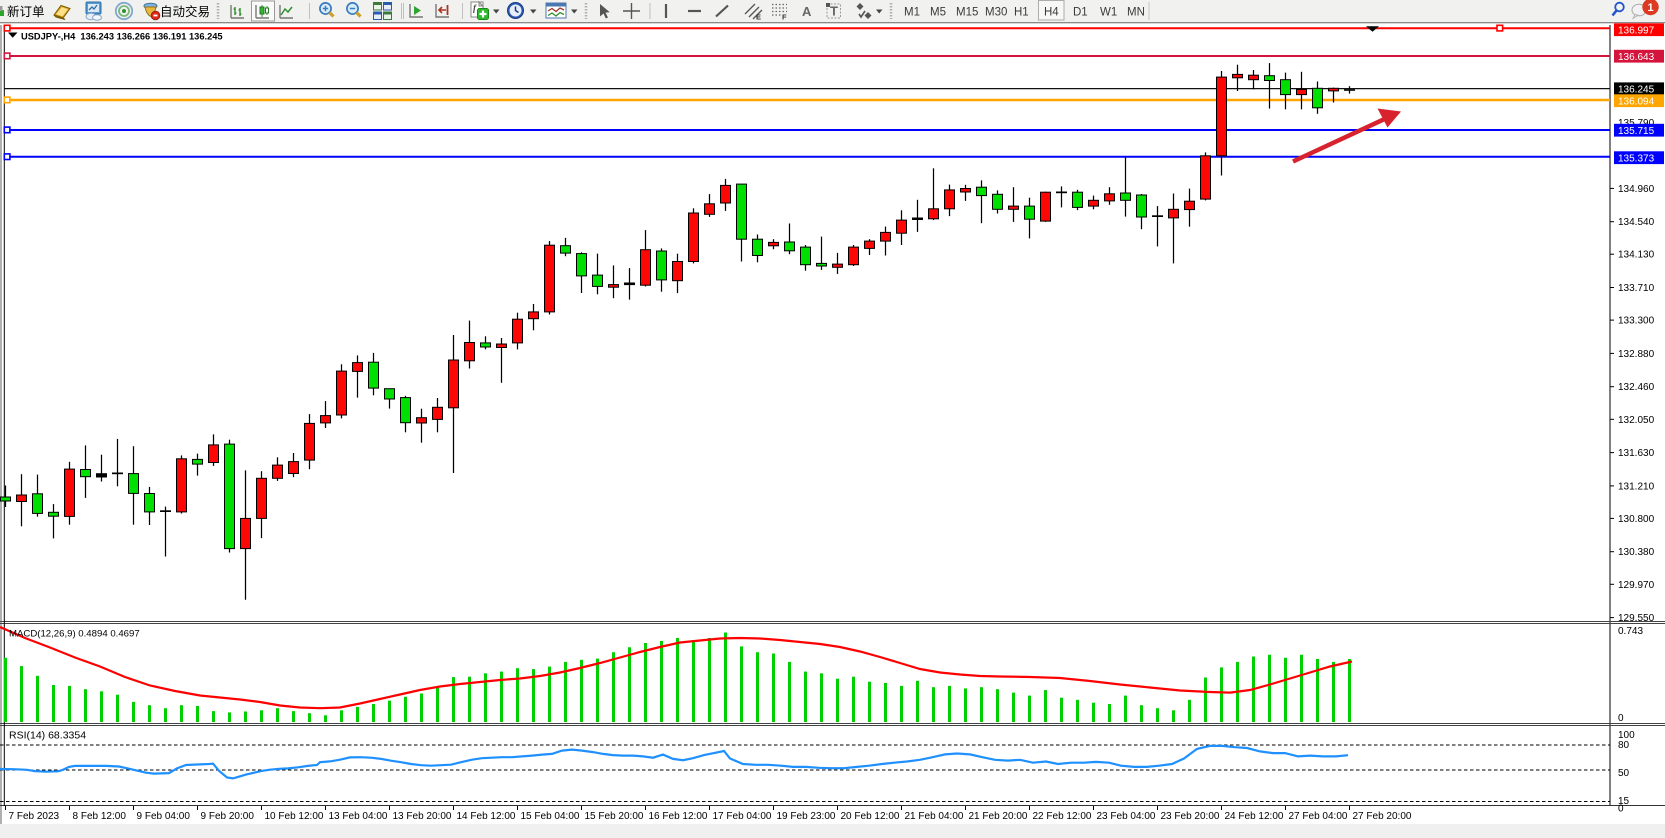  What do you see at coordinates (1636, 552) in the screenshot?
I see `svg-text: 130.380` at bounding box center [1636, 552].